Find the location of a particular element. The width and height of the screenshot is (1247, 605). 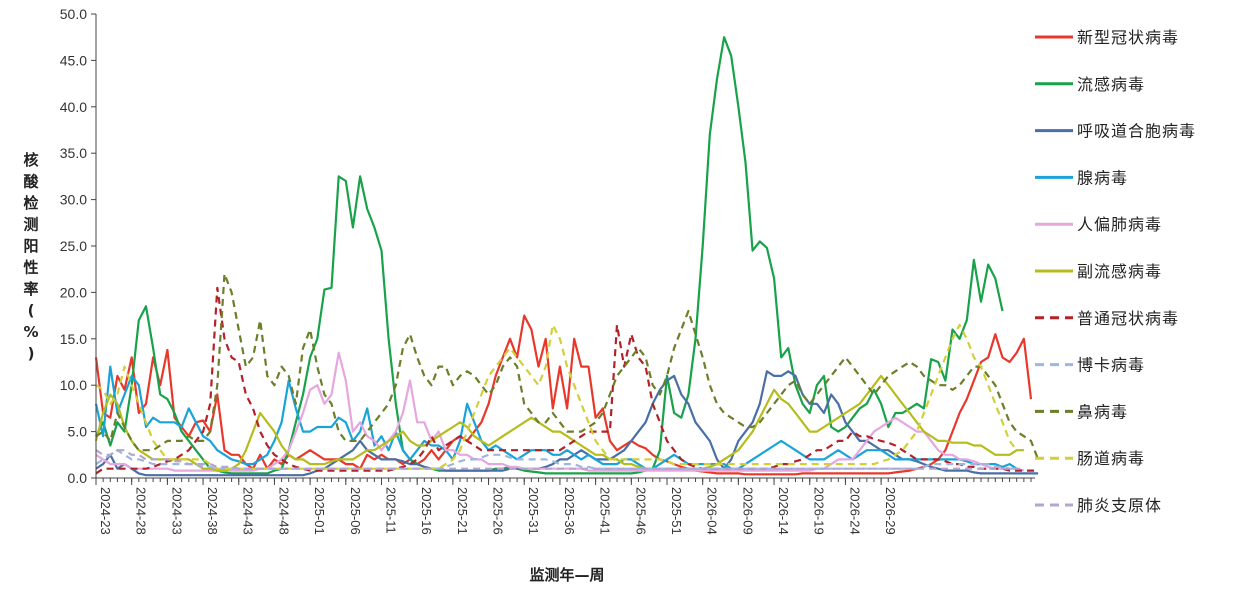

legend-label: 流感病毒 is located at coordinates (1111, 84).